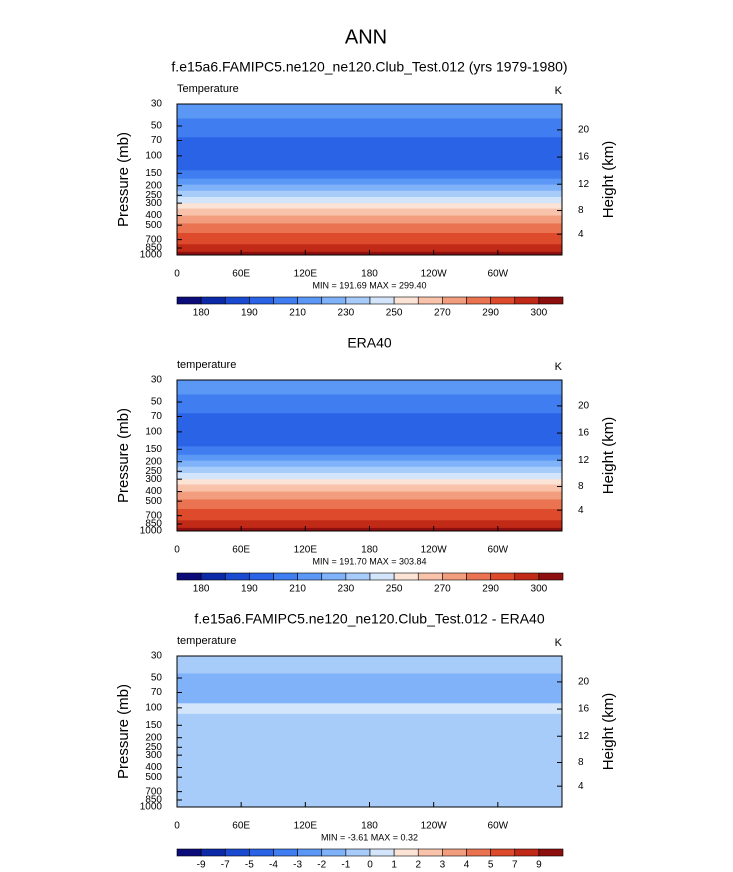  What do you see at coordinates (225, 865) in the screenshot?
I see `colorbar-label: -7` at bounding box center [225, 865].